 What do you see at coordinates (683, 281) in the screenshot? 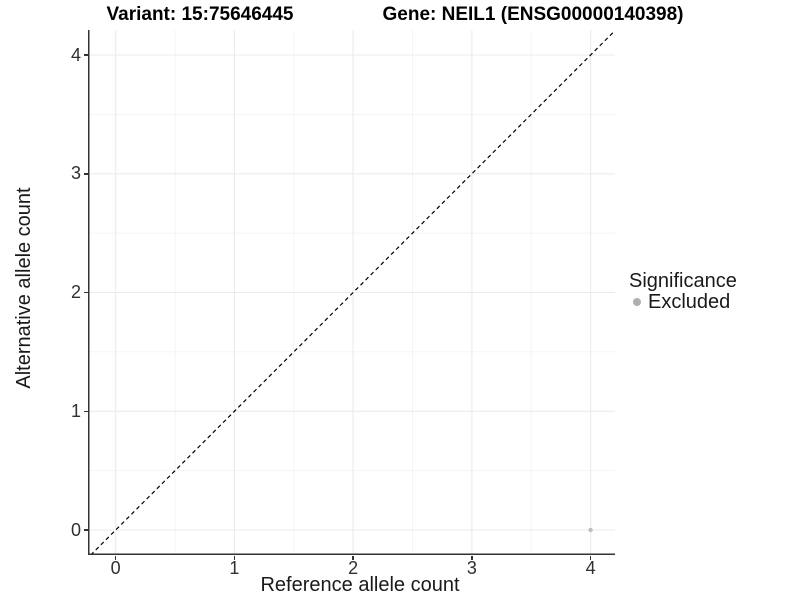
I see `legend-title: Significance` at bounding box center [683, 281].